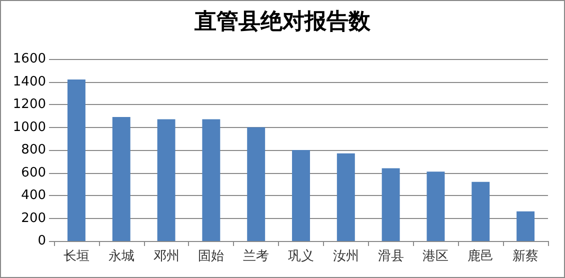 The width and height of the screenshot is (565, 278). I want to click on x-tick-label: 兰考, so click(256, 255).